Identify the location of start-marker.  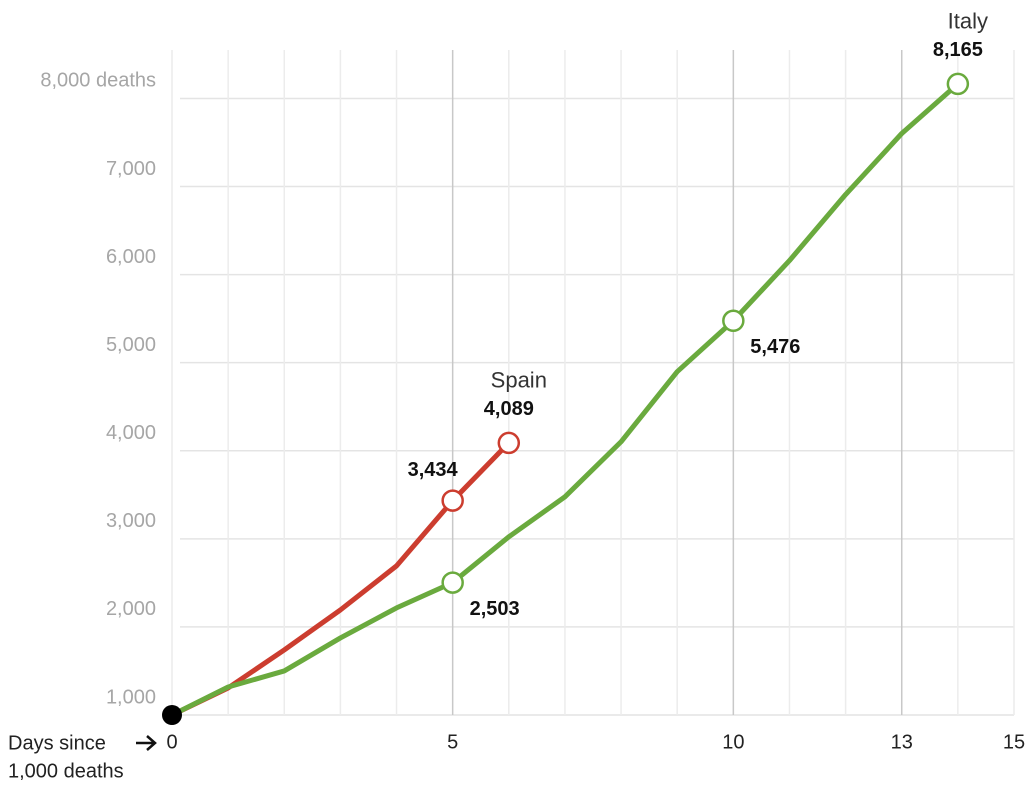
(172, 715).